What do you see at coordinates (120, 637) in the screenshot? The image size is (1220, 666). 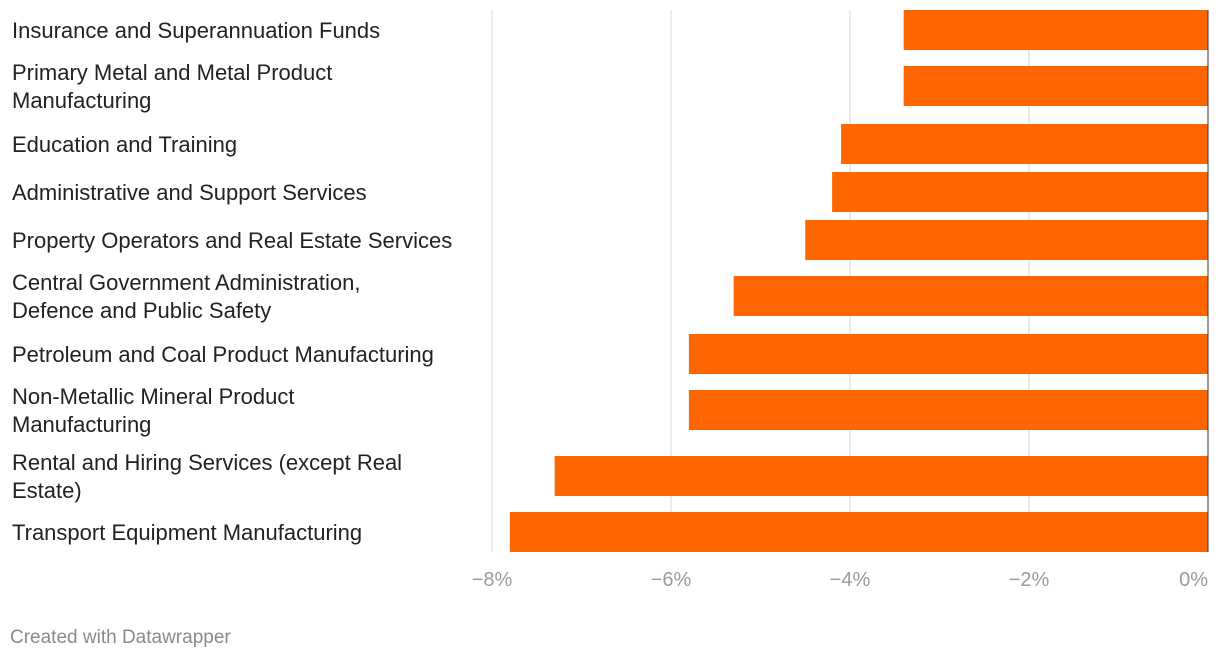 I see `credit-text: Created with Datawrapper` at bounding box center [120, 637].